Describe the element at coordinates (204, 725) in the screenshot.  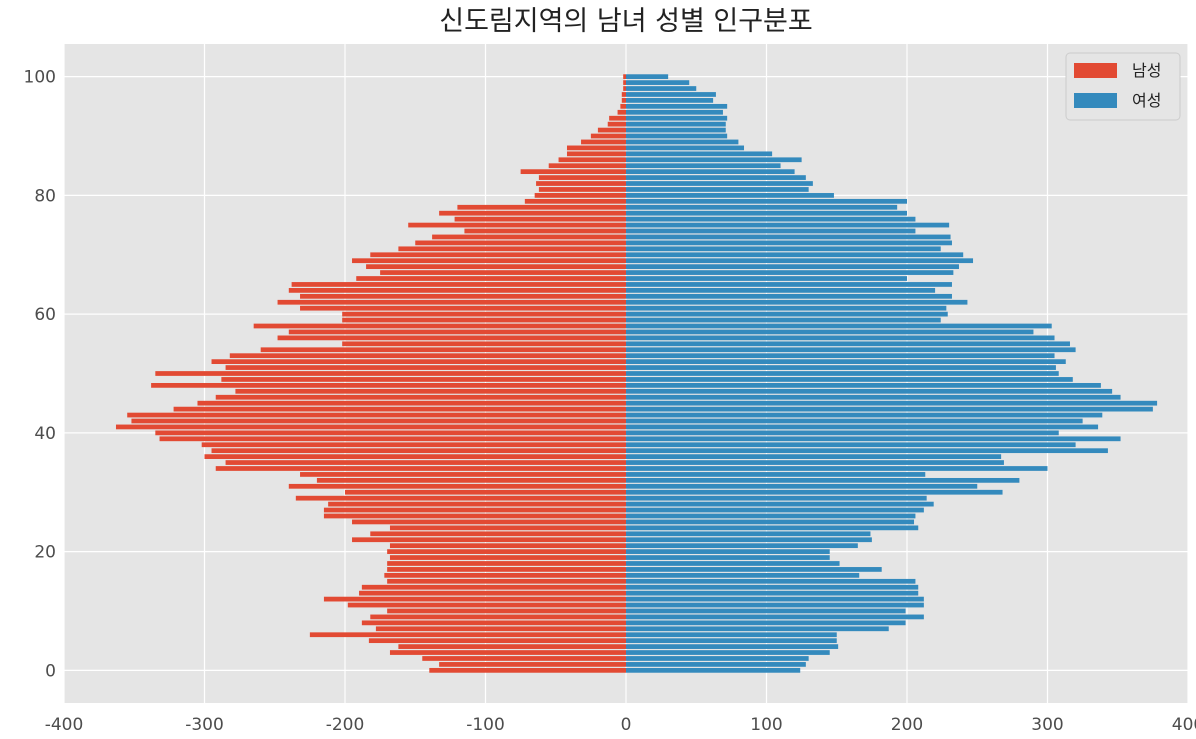
I see `x-tick-label: -300` at that location.